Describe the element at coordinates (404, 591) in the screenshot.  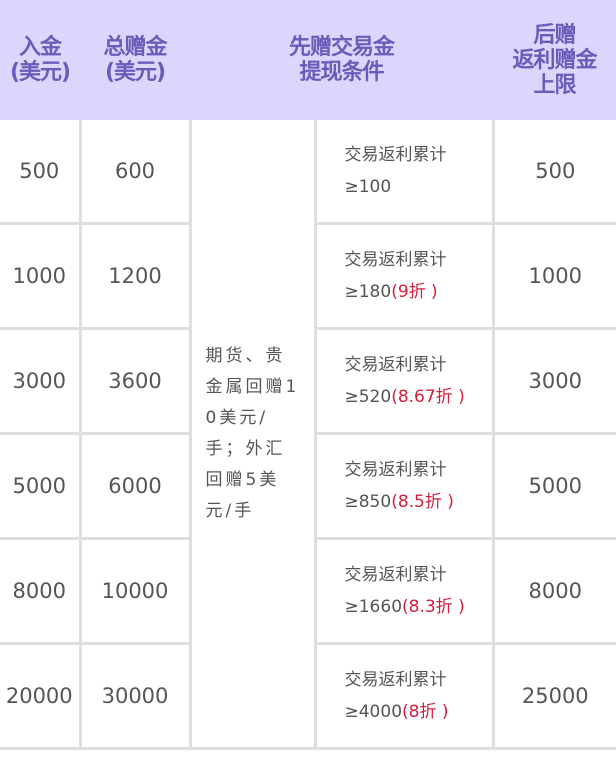
I see `condition-cell: 交易返利累计 ≥1660(8.3折 )` at that location.